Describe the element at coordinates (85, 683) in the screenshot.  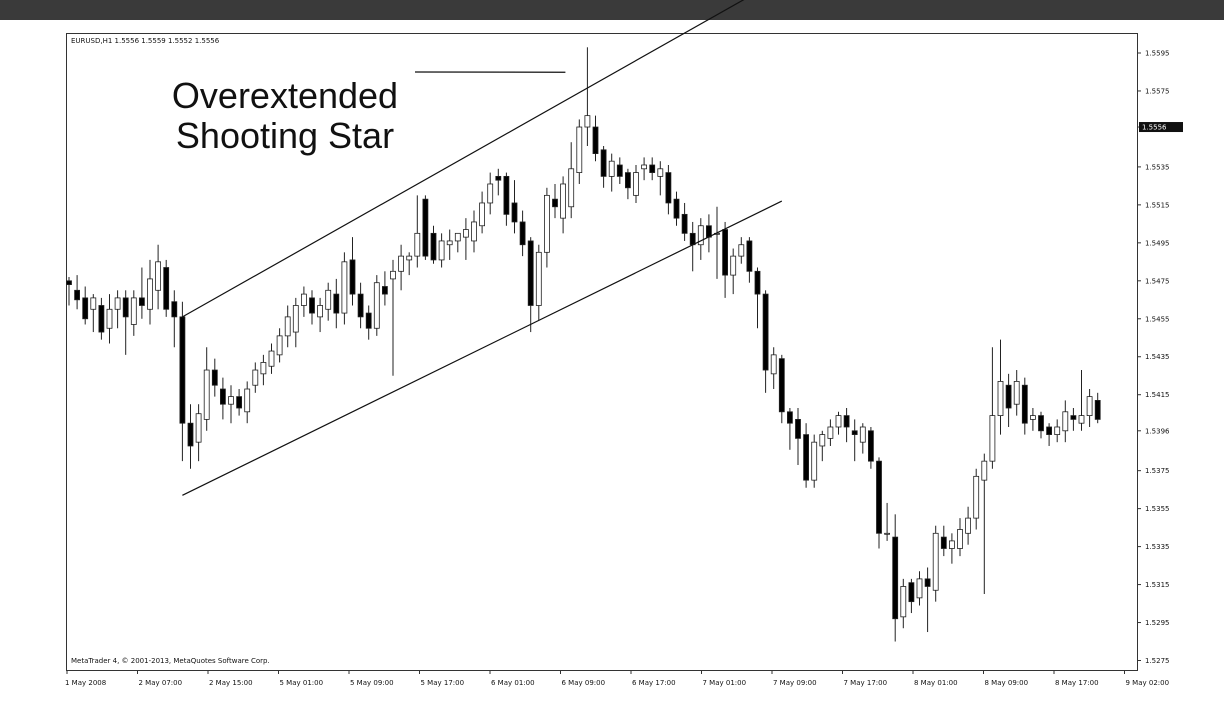
I see `x-tick-label: 1 May 2008` at that location.